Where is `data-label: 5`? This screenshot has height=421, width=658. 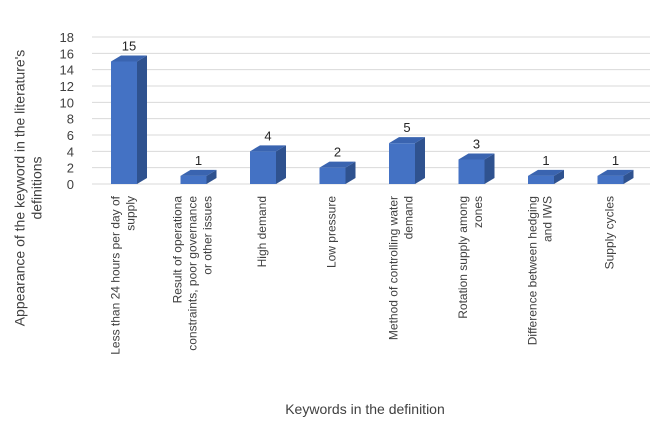
data-label: 5 is located at coordinates (406, 127).